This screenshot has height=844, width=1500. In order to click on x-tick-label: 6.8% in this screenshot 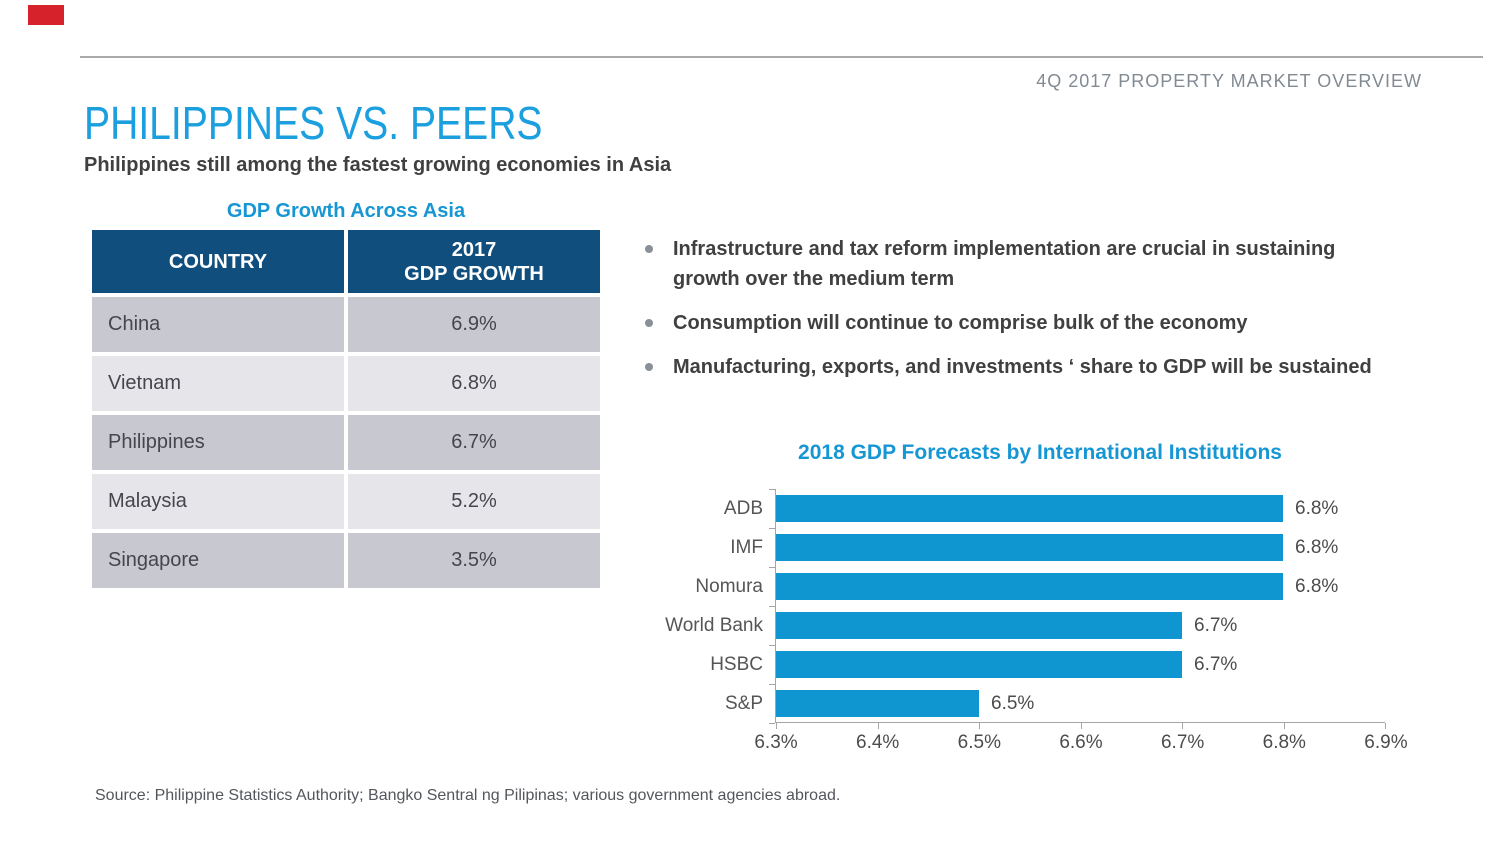, I will do `click(1284, 742)`.